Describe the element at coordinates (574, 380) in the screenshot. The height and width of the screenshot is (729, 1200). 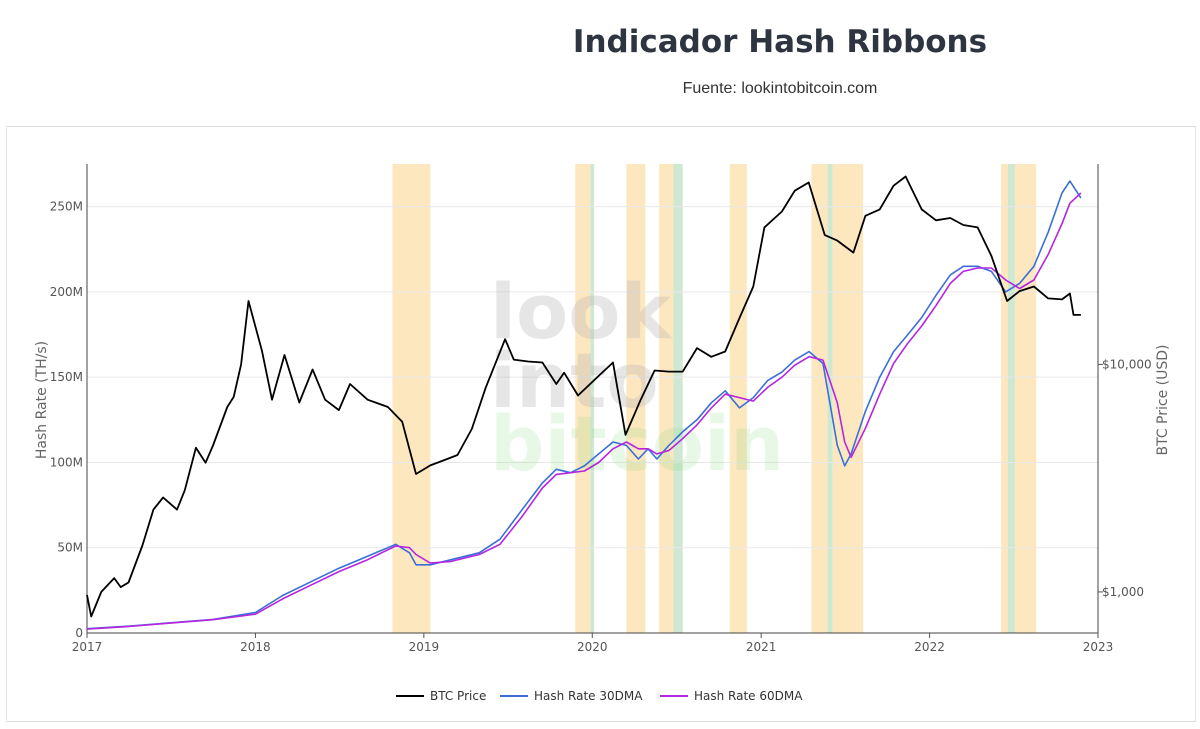
I see `watermark-word: into` at that location.